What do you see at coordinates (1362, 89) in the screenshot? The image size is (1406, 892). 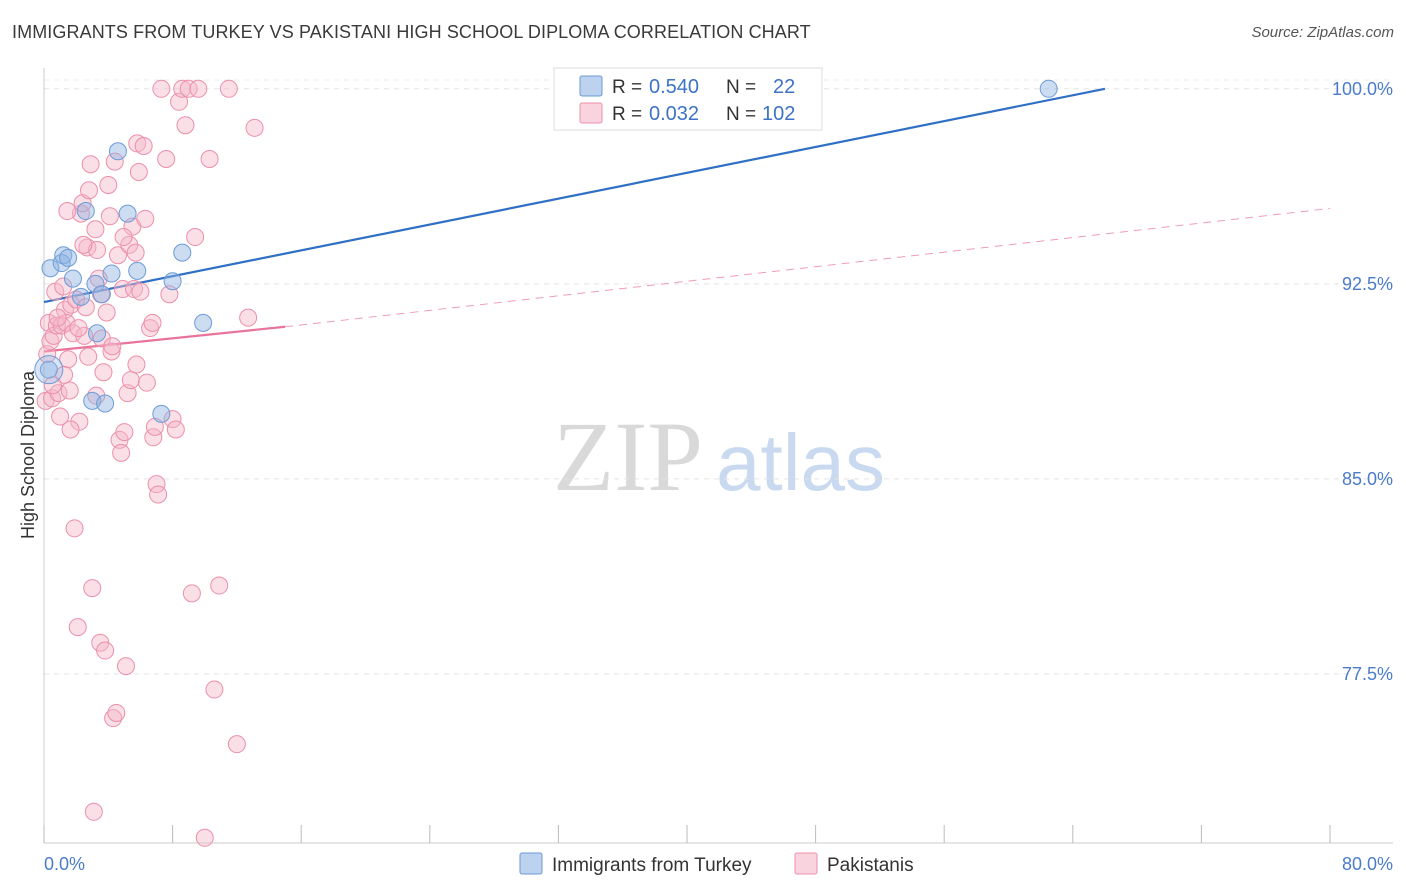 I see `y-tick-label-0: 100.0%` at bounding box center [1362, 89].